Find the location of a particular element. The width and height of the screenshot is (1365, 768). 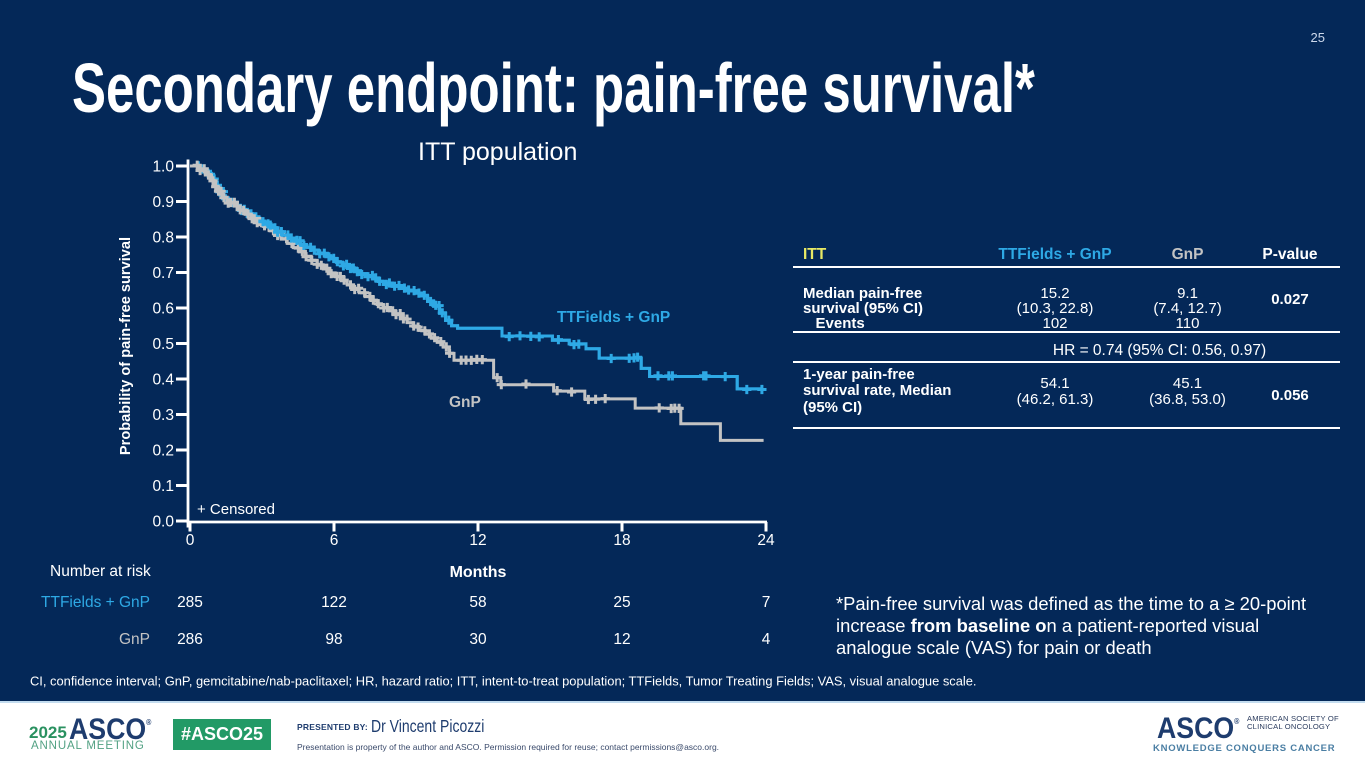

svg-text:Probability of pain-free survi: Probability of pain-free survival is located at coordinates (126, 346).